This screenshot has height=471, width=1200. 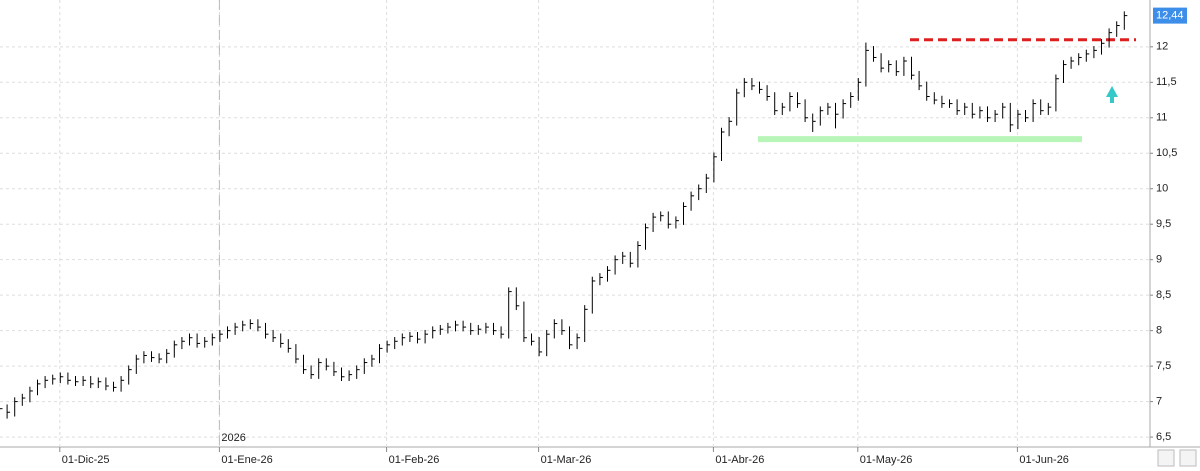 What do you see at coordinates (1166, 153) in the screenshot?
I see `y-tick-label: 10,5` at bounding box center [1166, 153].